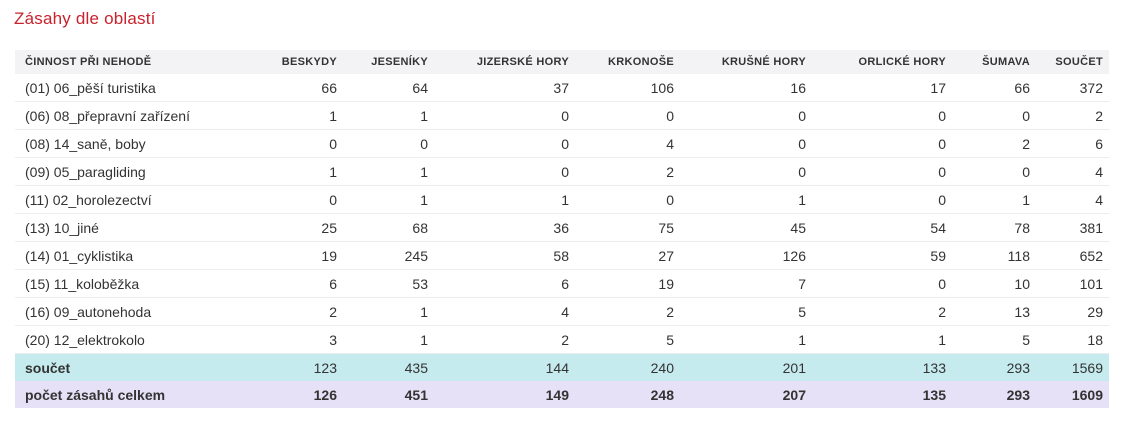 Image resolution: width=1124 pixels, height=426 pixels. What do you see at coordinates (293, 339) in the screenshot?
I see `table-cell: 3` at bounding box center [293, 339].